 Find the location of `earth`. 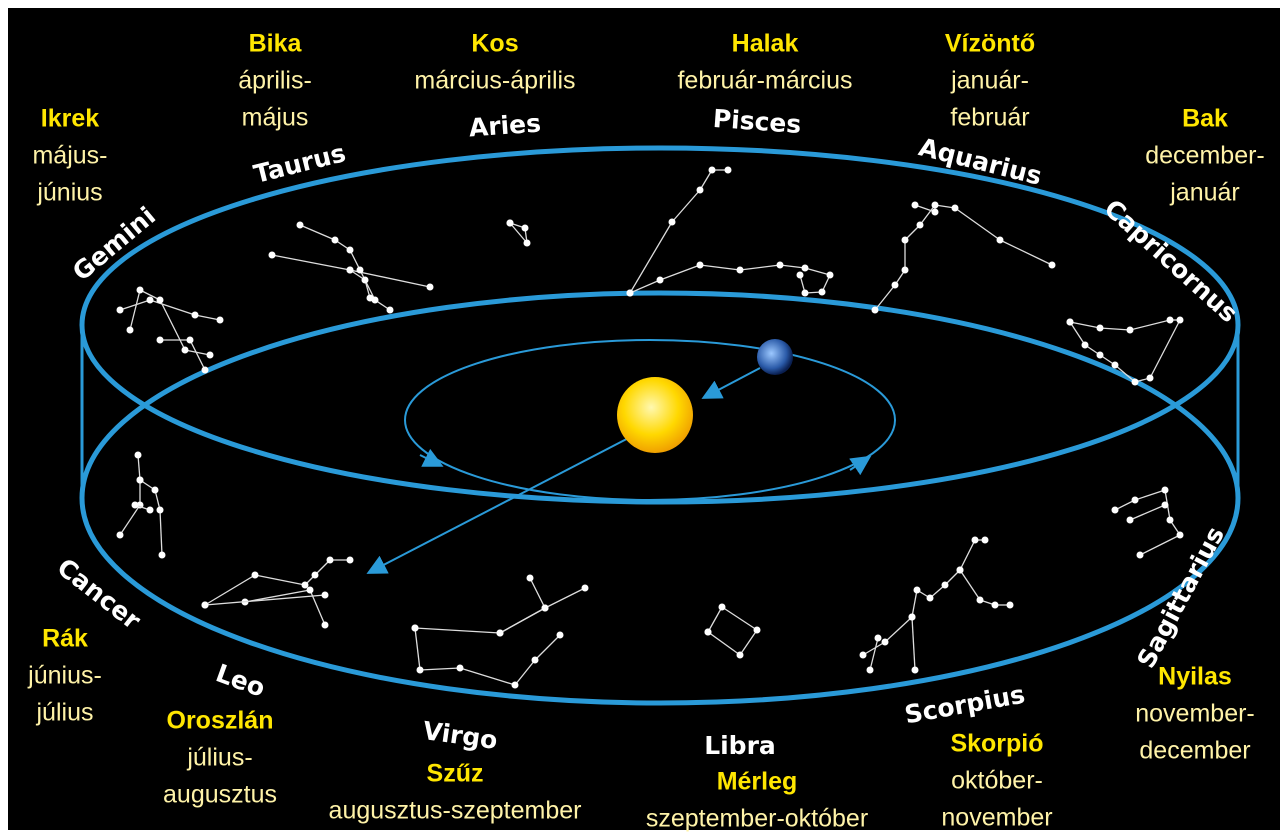

earth is located at coordinates (775, 357).